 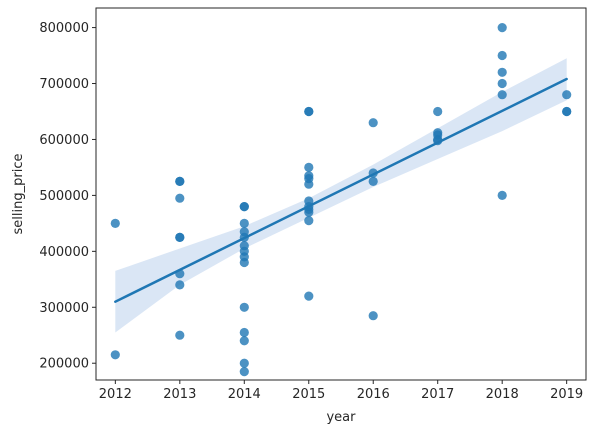 What do you see at coordinates (64, 84) in the screenshot?
I see `y-tick-label: 700000` at bounding box center [64, 84].